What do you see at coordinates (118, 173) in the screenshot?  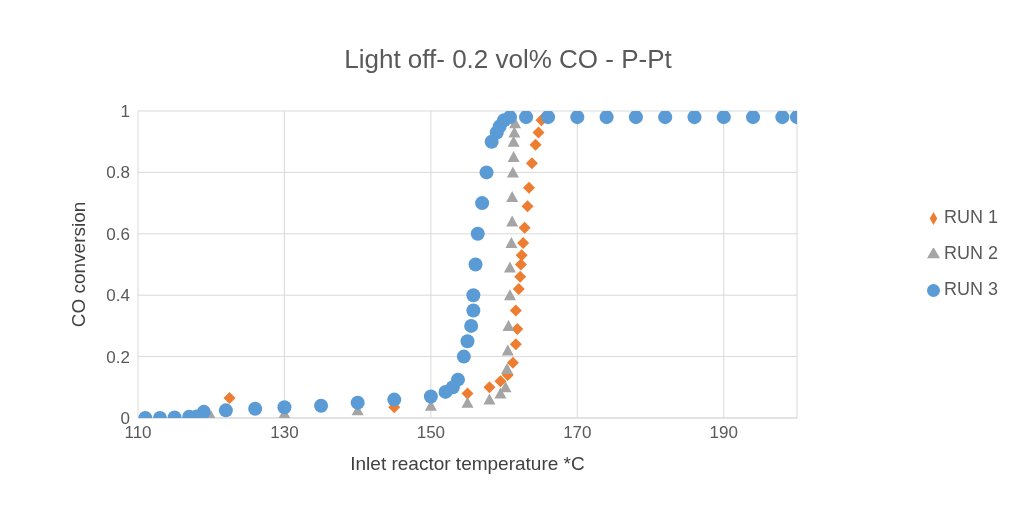 I see `y-tick-label: 0.8` at bounding box center [118, 173].